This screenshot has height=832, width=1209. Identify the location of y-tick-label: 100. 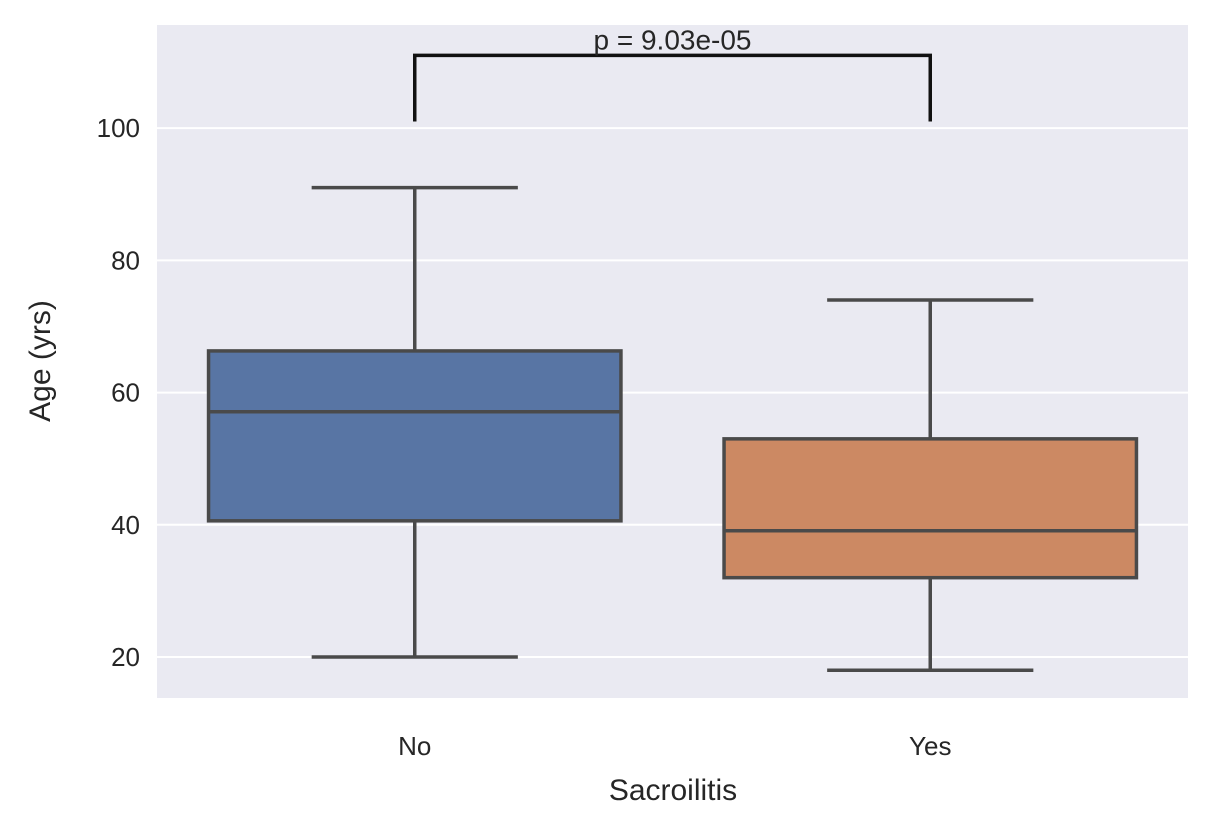
(118, 128).